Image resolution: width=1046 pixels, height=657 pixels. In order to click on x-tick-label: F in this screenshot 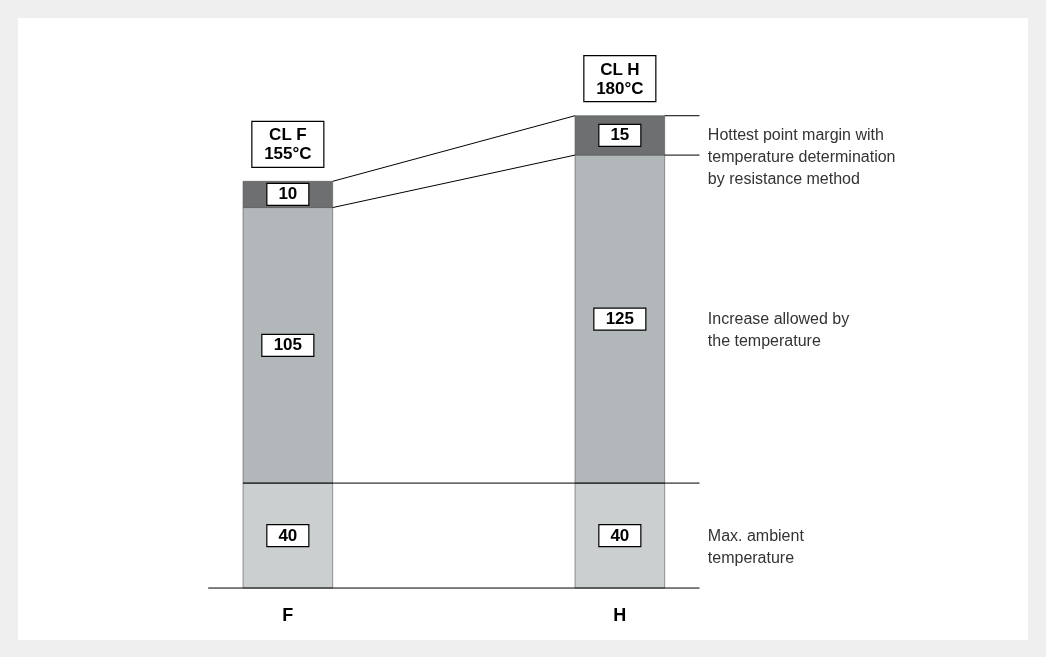, I will do `click(288, 615)`.